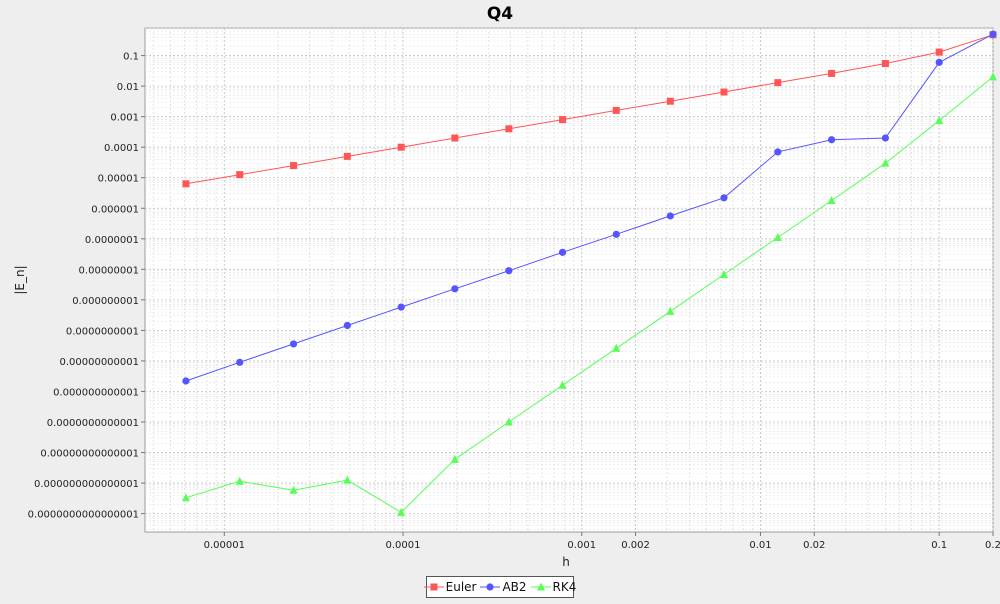 This screenshot has width=1000, height=604. What do you see at coordinates (89, 454) in the screenshot?
I see `y-tick-label: 0.00000000000001` at bounding box center [89, 454].